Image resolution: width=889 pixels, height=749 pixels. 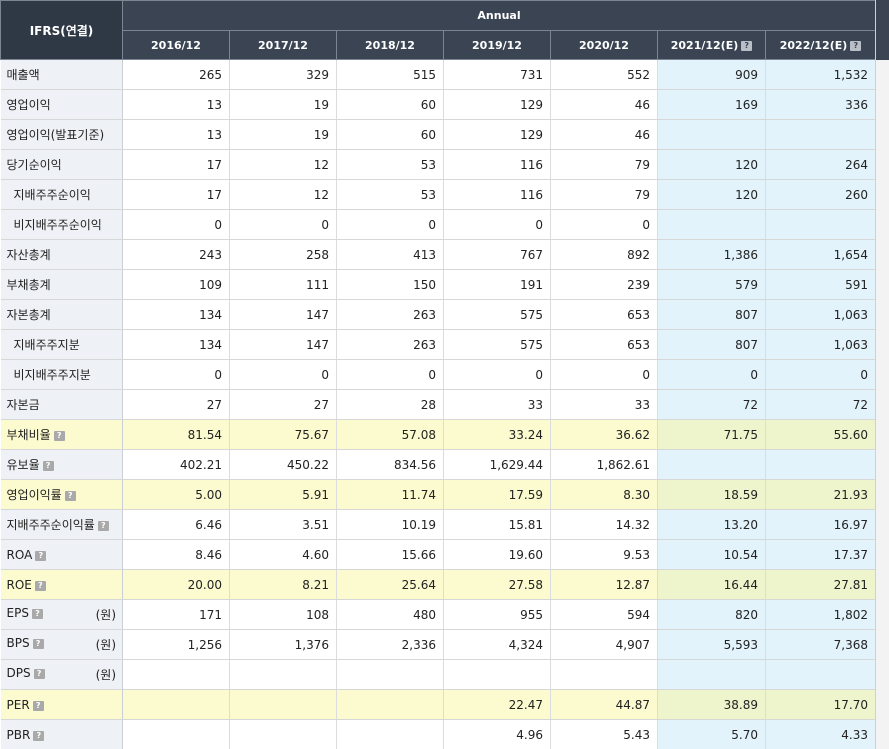 What do you see at coordinates (497, 434) in the screenshot?
I see `value-cell: 33.24` at bounding box center [497, 434].